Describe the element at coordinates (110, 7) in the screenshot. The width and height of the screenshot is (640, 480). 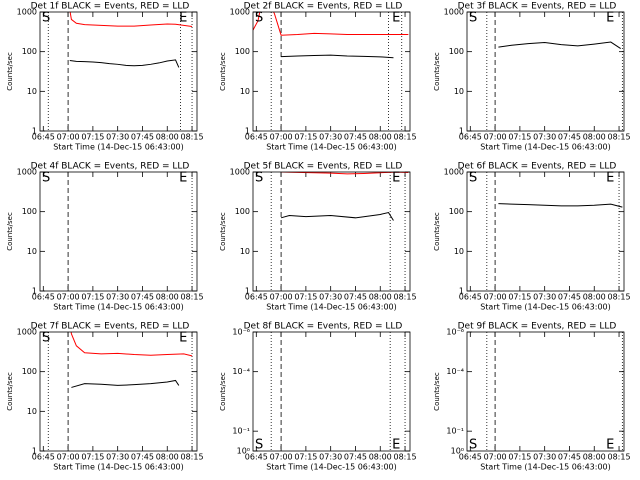
I see `chart-title: Det 1f BLACK = Events, RED = LLD` at that location.